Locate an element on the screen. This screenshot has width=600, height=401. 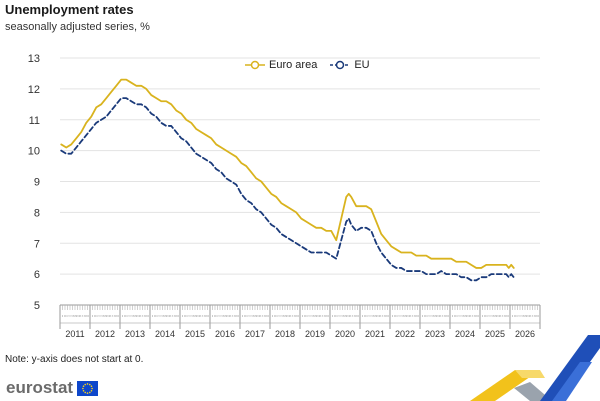
logo-text: eurostat is located at coordinates (40, 387).